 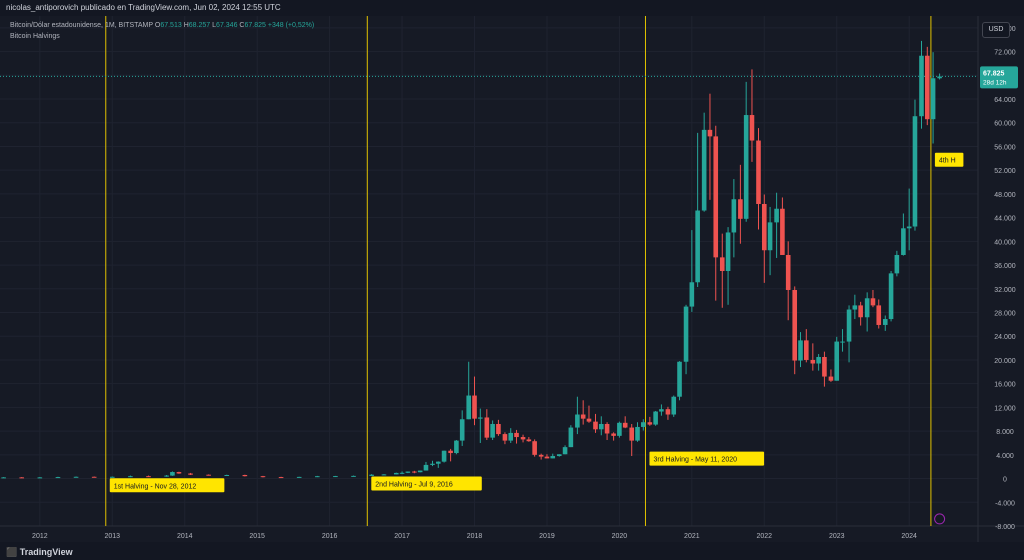 What do you see at coordinates (1005, 171) in the screenshot?
I see `y-tick-label: 52.000` at bounding box center [1005, 171].